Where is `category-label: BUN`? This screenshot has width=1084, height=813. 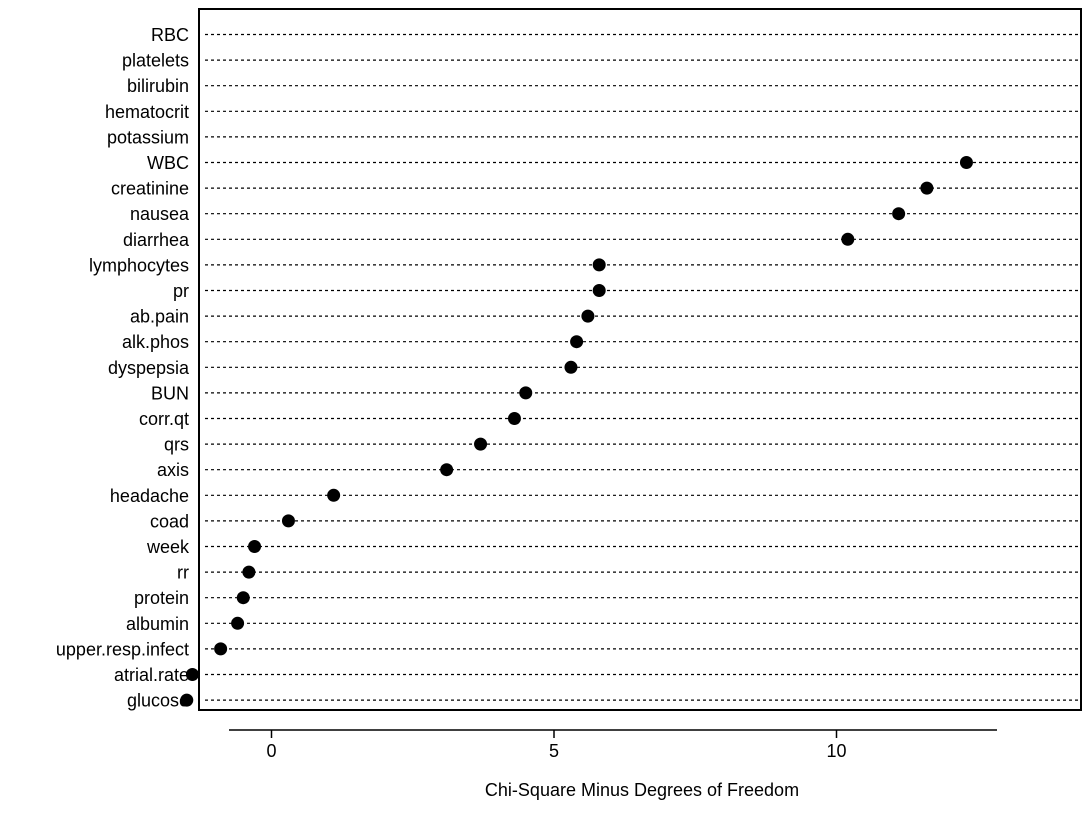
category-label: BUN is located at coordinates (170, 393).